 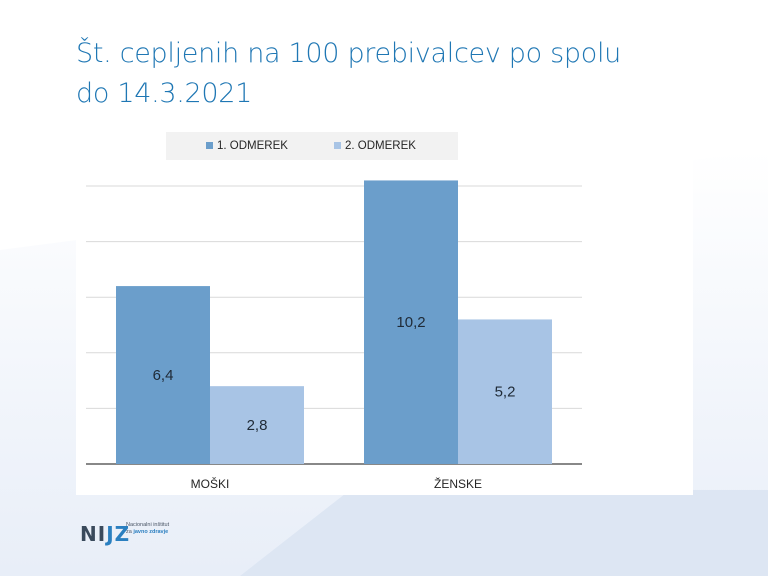 I want to click on legend: 1. ODMEREK 2. ODMEREK, so click(x=311, y=146).